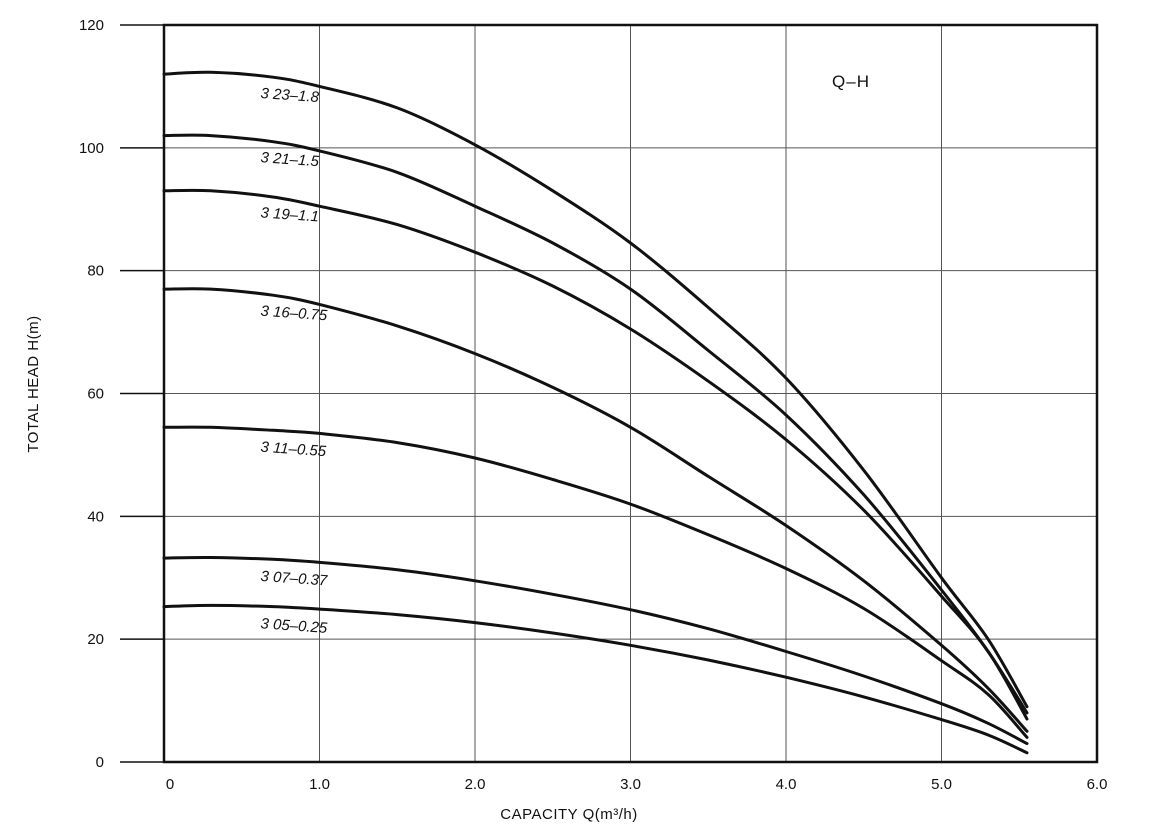 The image size is (1154, 840). What do you see at coordinates (170, 784) in the screenshot?
I see `x-tick-label: 0` at bounding box center [170, 784].